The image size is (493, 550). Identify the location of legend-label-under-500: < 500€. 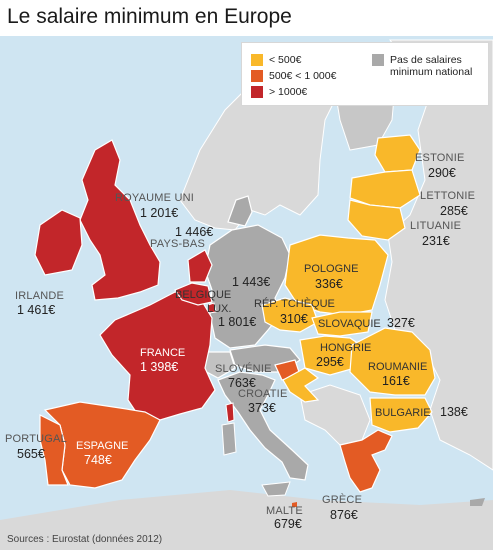
(285, 60).